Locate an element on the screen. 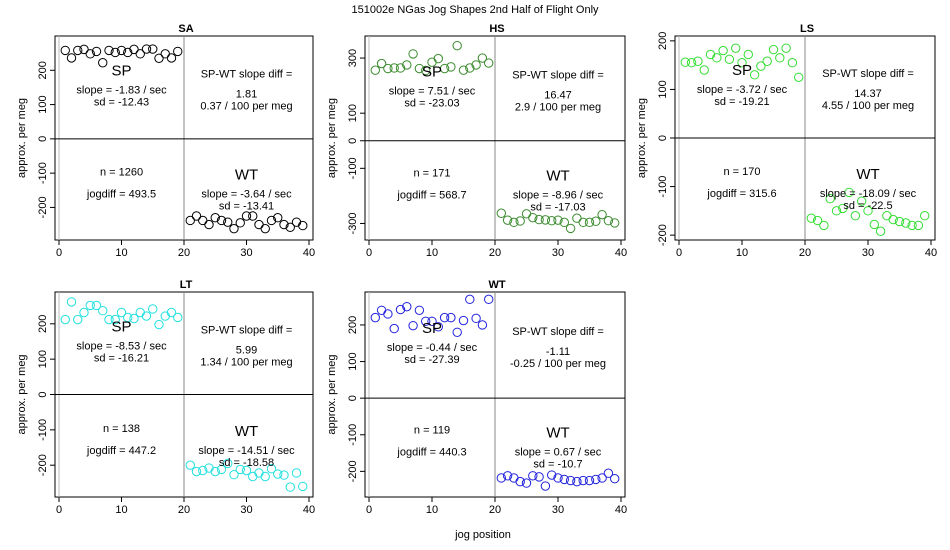  x-tick-label: 20 is located at coordinates (805, 253).